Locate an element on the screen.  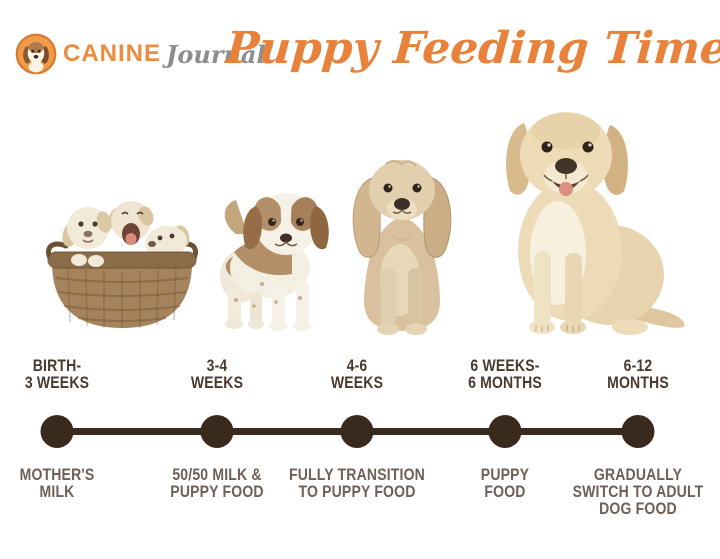
page-title: Puppy Feeding Timeline is located at coordinates (472, 48).